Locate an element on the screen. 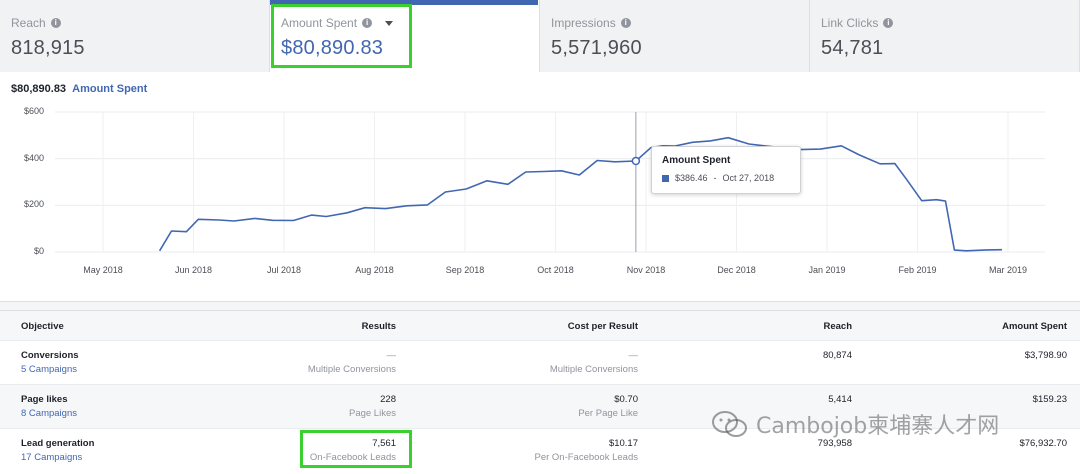 The image size is (1080, 474). campaigns-link: 5 Campaigns is located at coordinates (49, 369).